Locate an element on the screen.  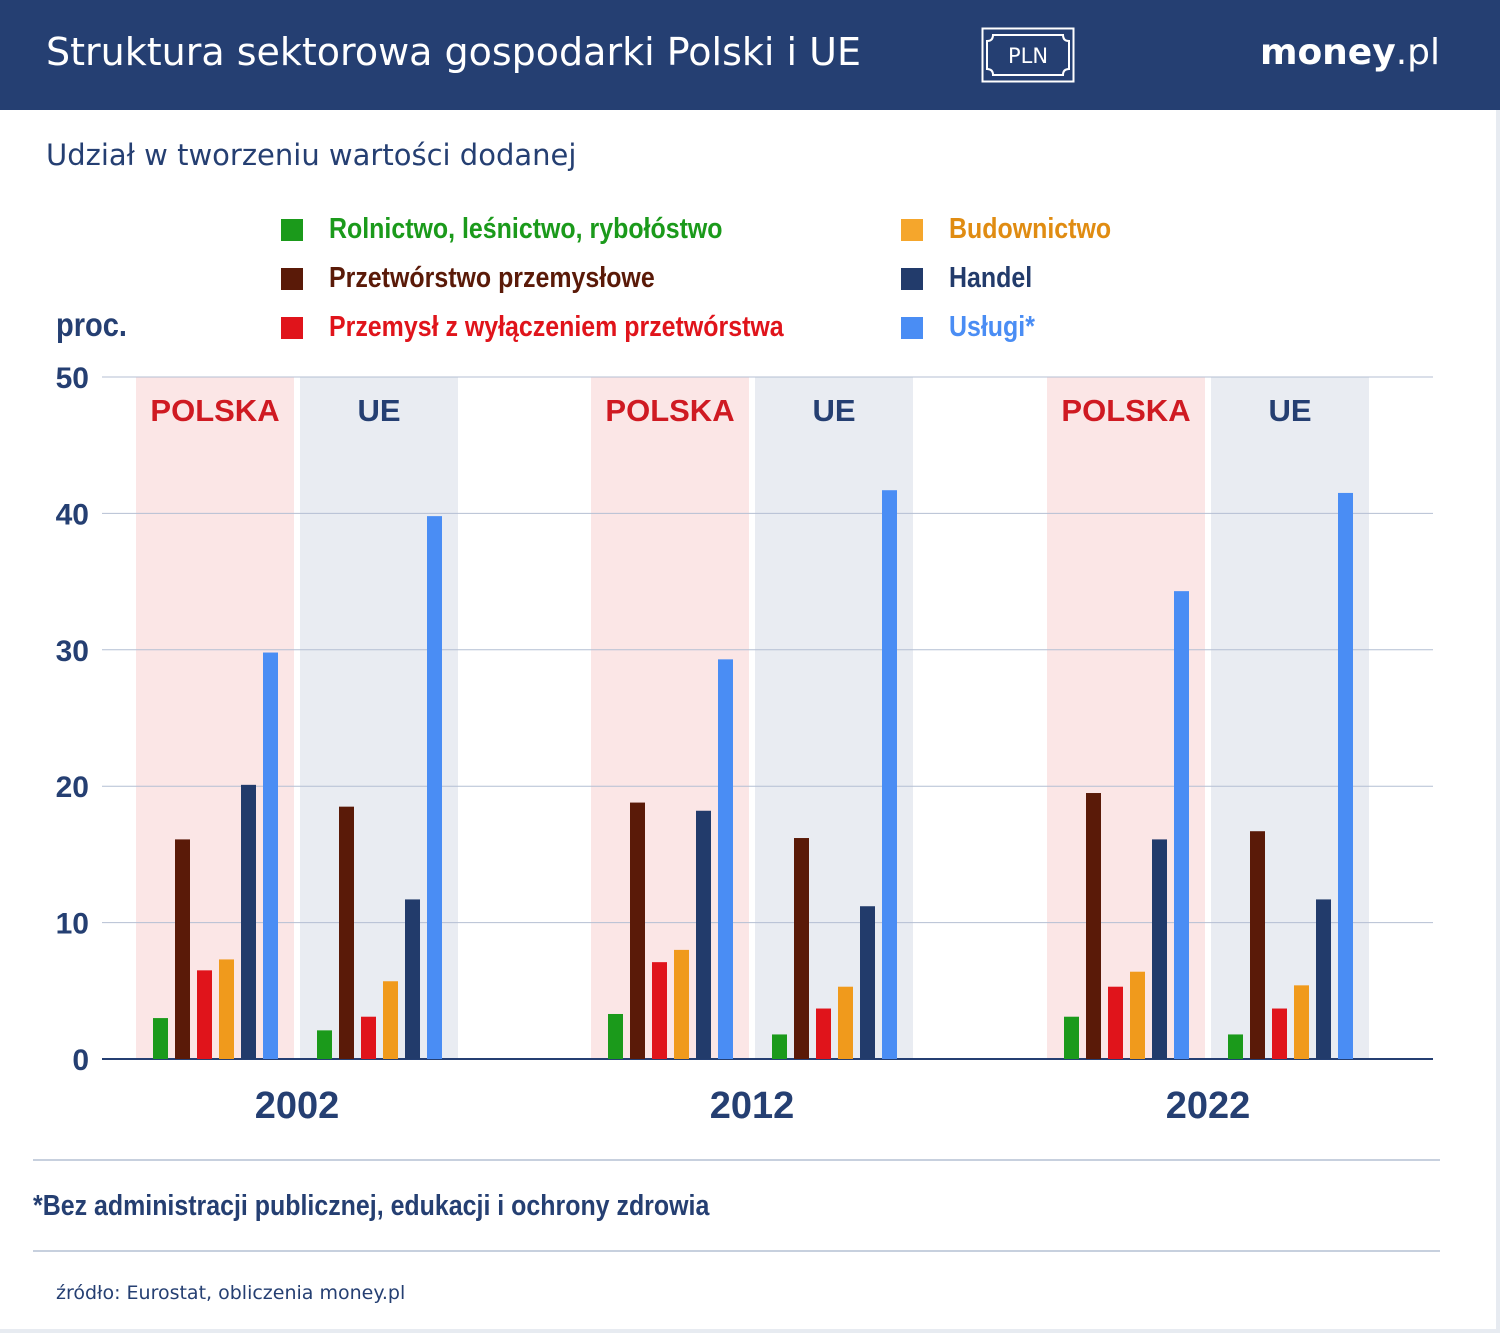
year-label-2002: 2002 is located at coordinates (297, 1106).